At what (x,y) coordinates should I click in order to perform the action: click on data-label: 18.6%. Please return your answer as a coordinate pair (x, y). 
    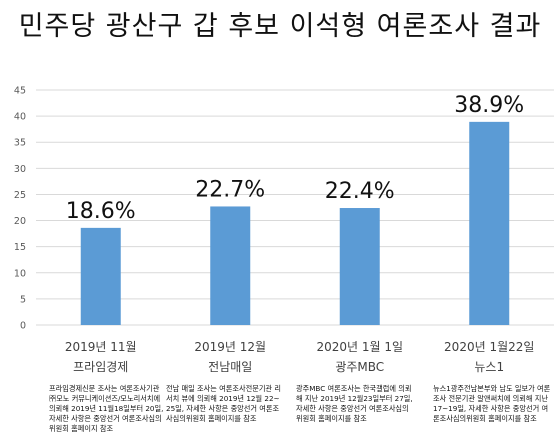
    Looking at the image, I should click on (101, 211).